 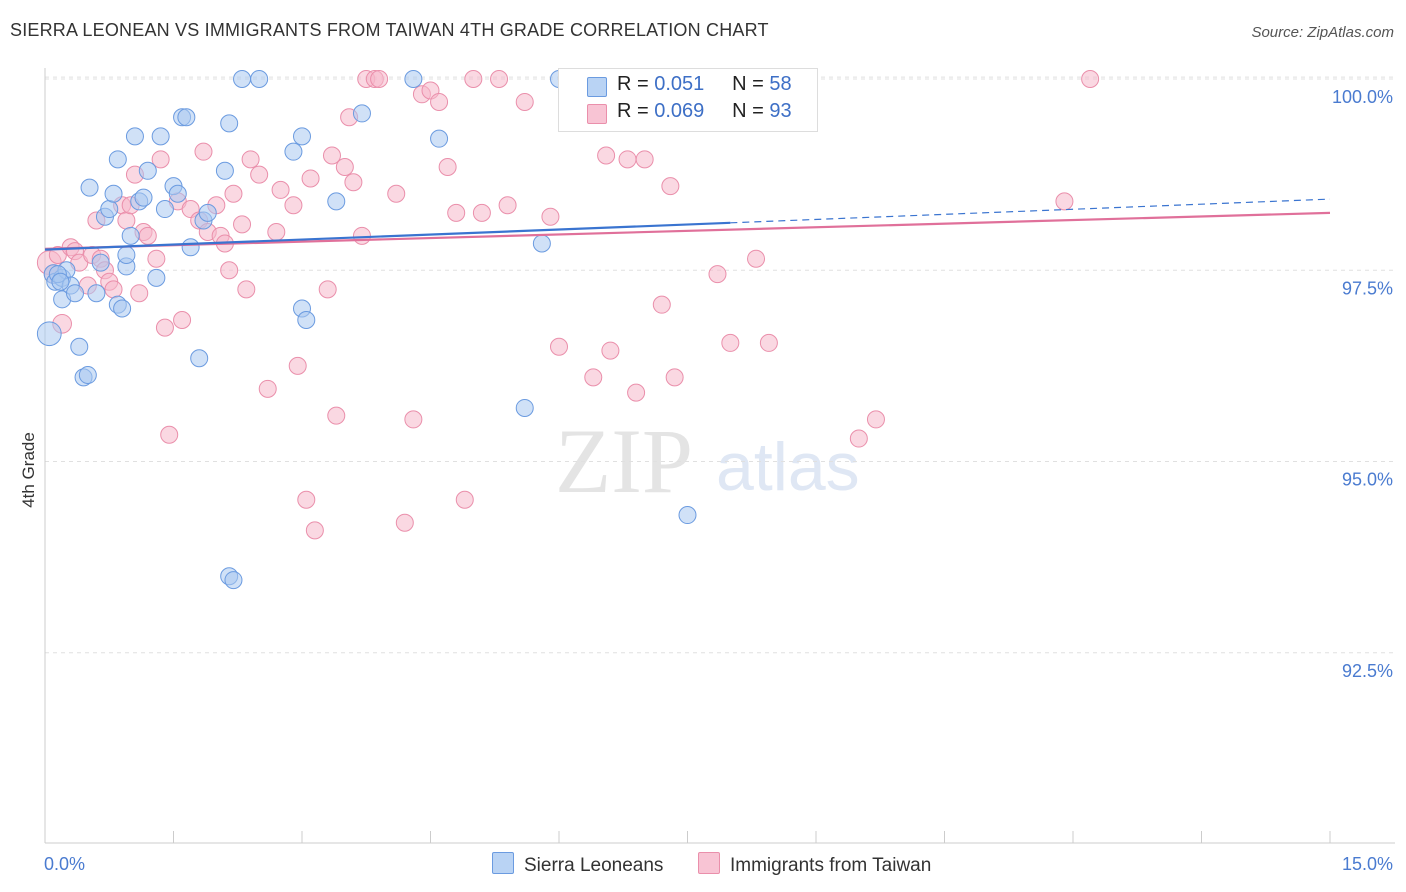 What do you see at coordinates (28, 470) in the screenshot?
I see `y-axis-label: 4th Grade` at bounding box center [28, 470].